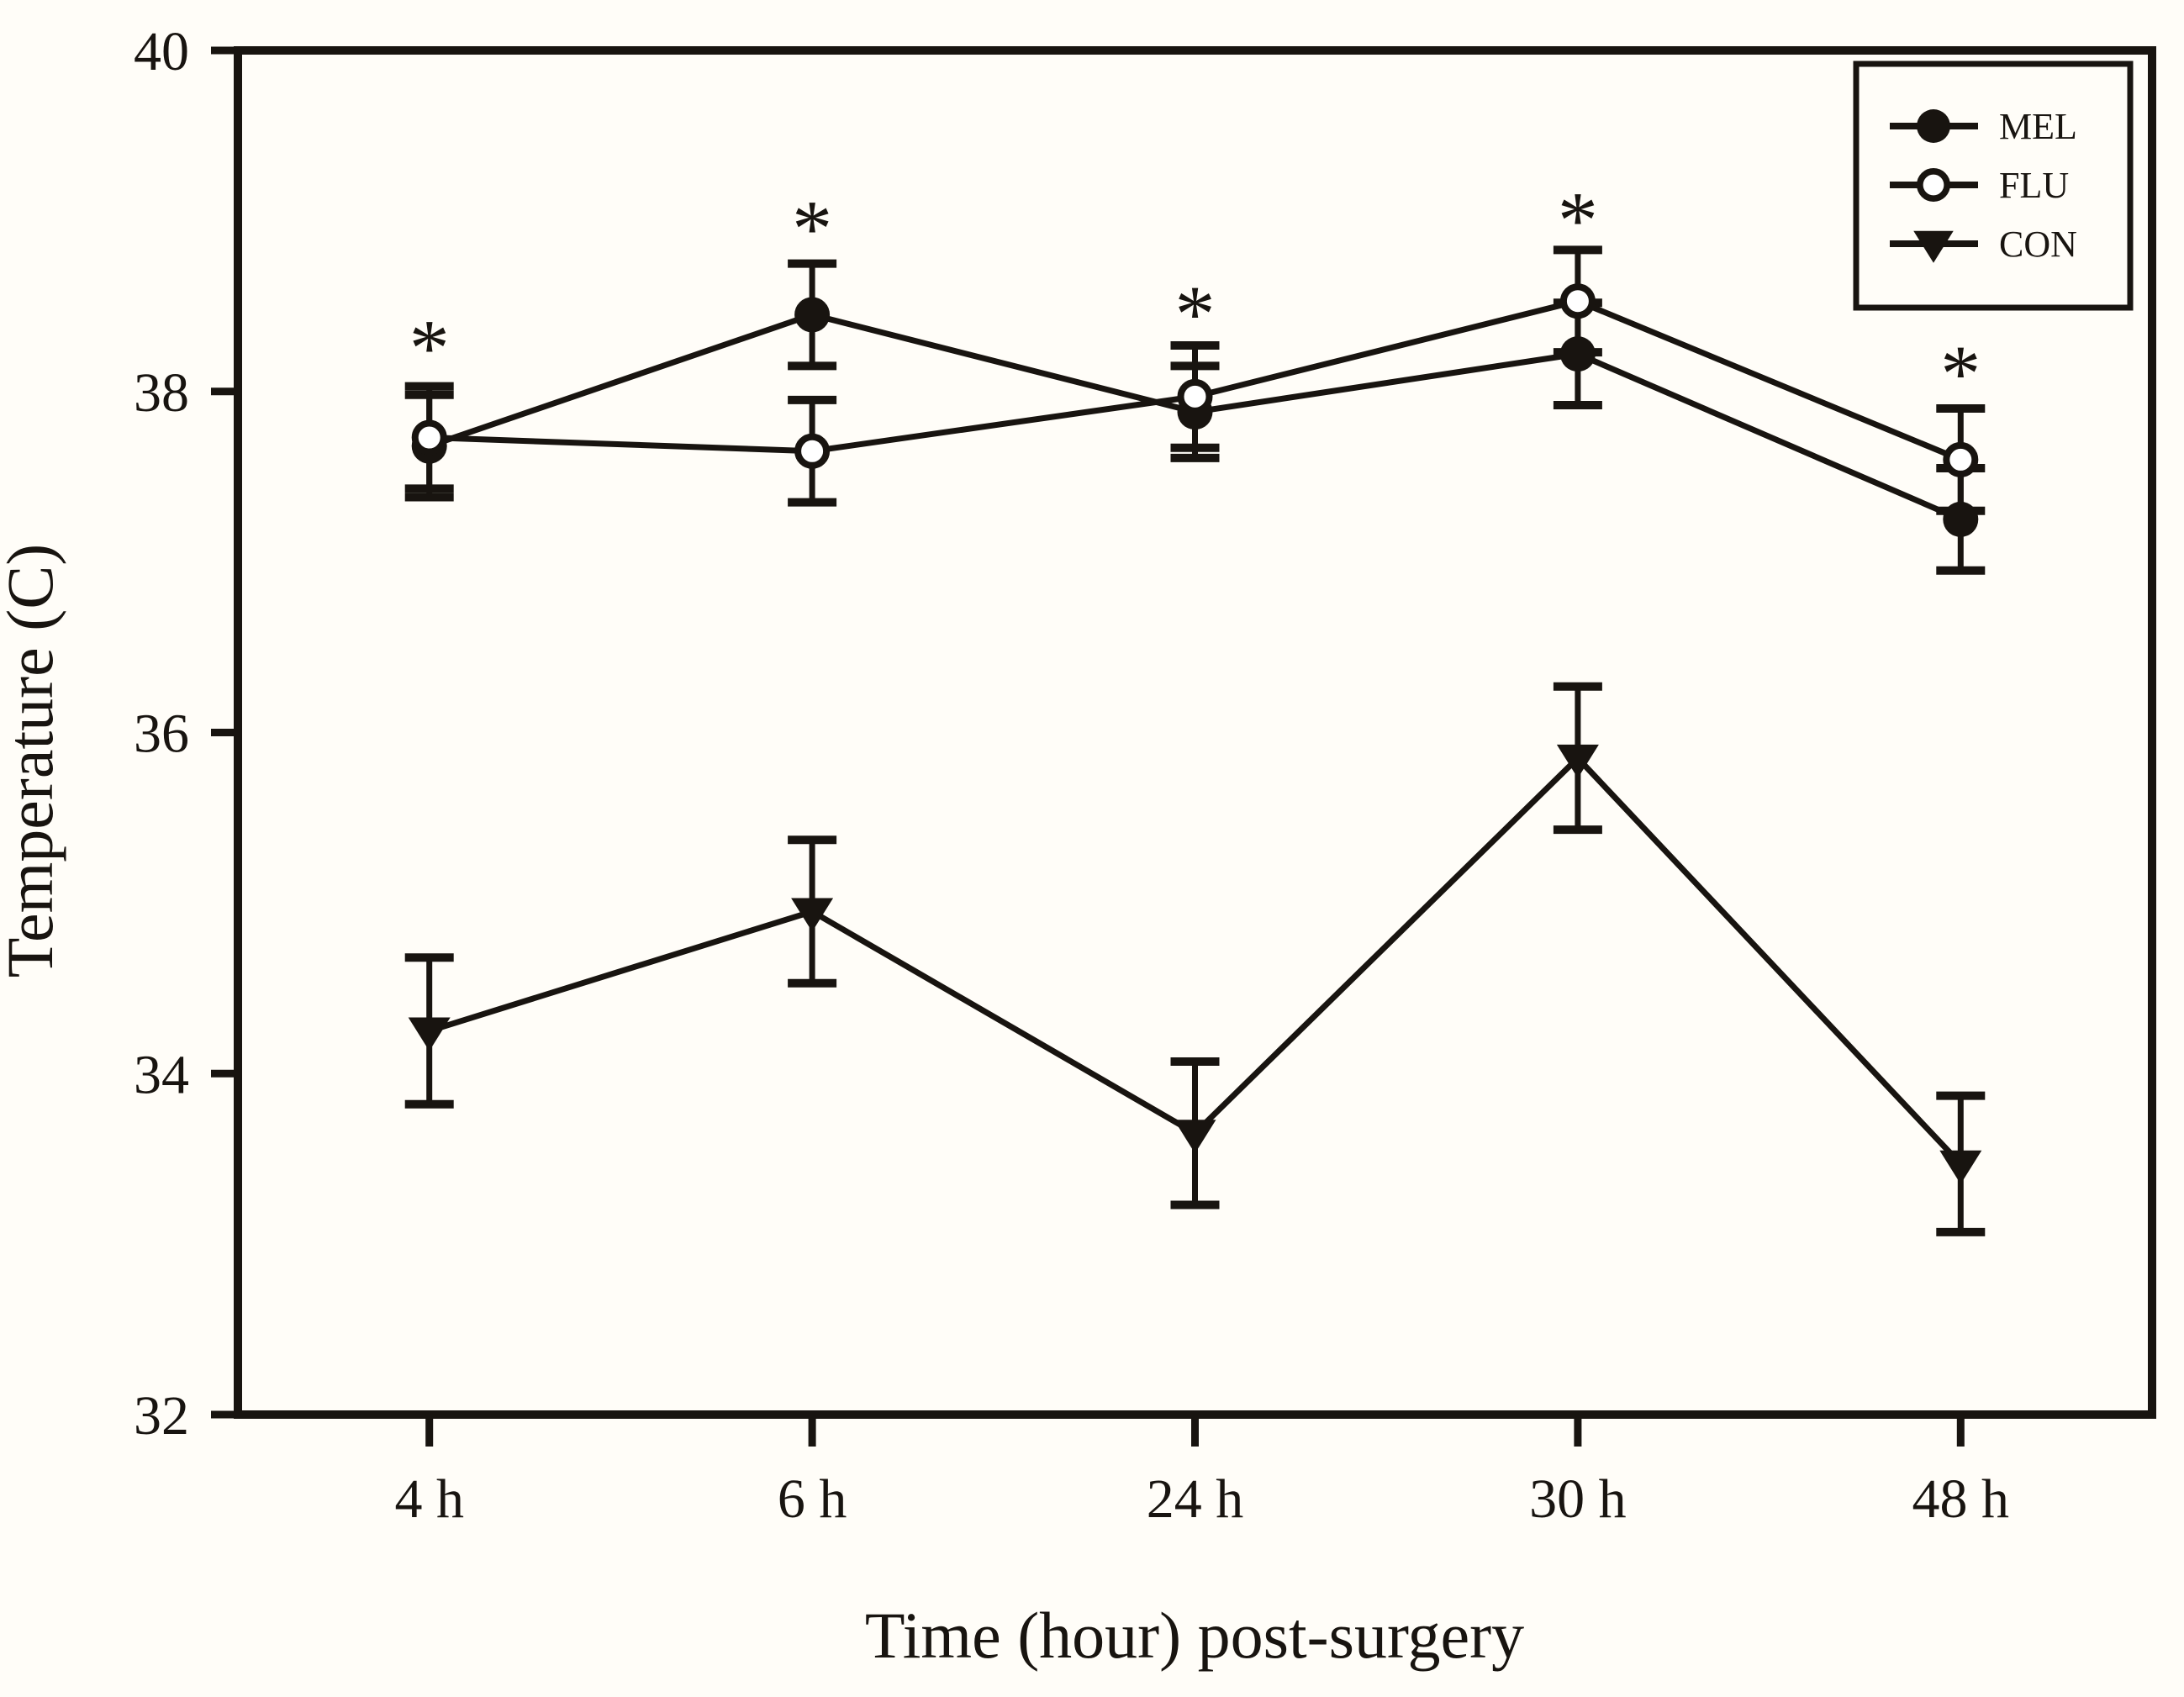  What do you see at coordinates (33, 761) in the screenshot?
I see `y-axis-title: Temperature (C)` at bounding box center [33, 761].